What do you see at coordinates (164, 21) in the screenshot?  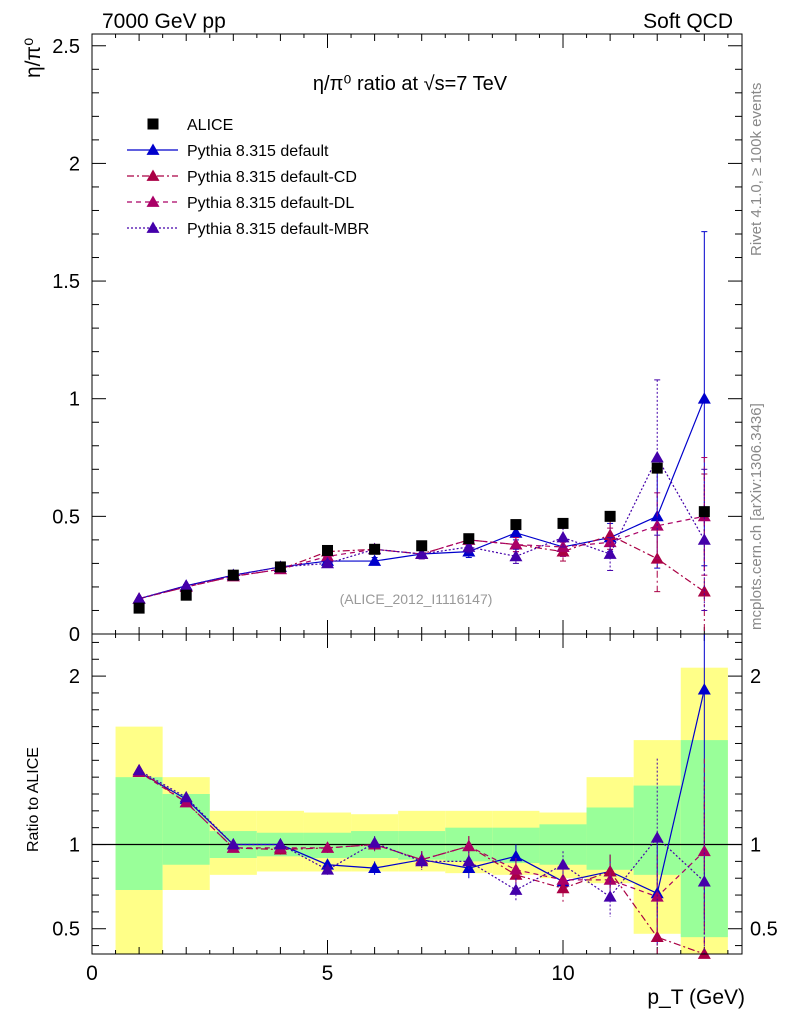 I see `header-left: 7000 GeV pp` at bounding box center [164, 21].